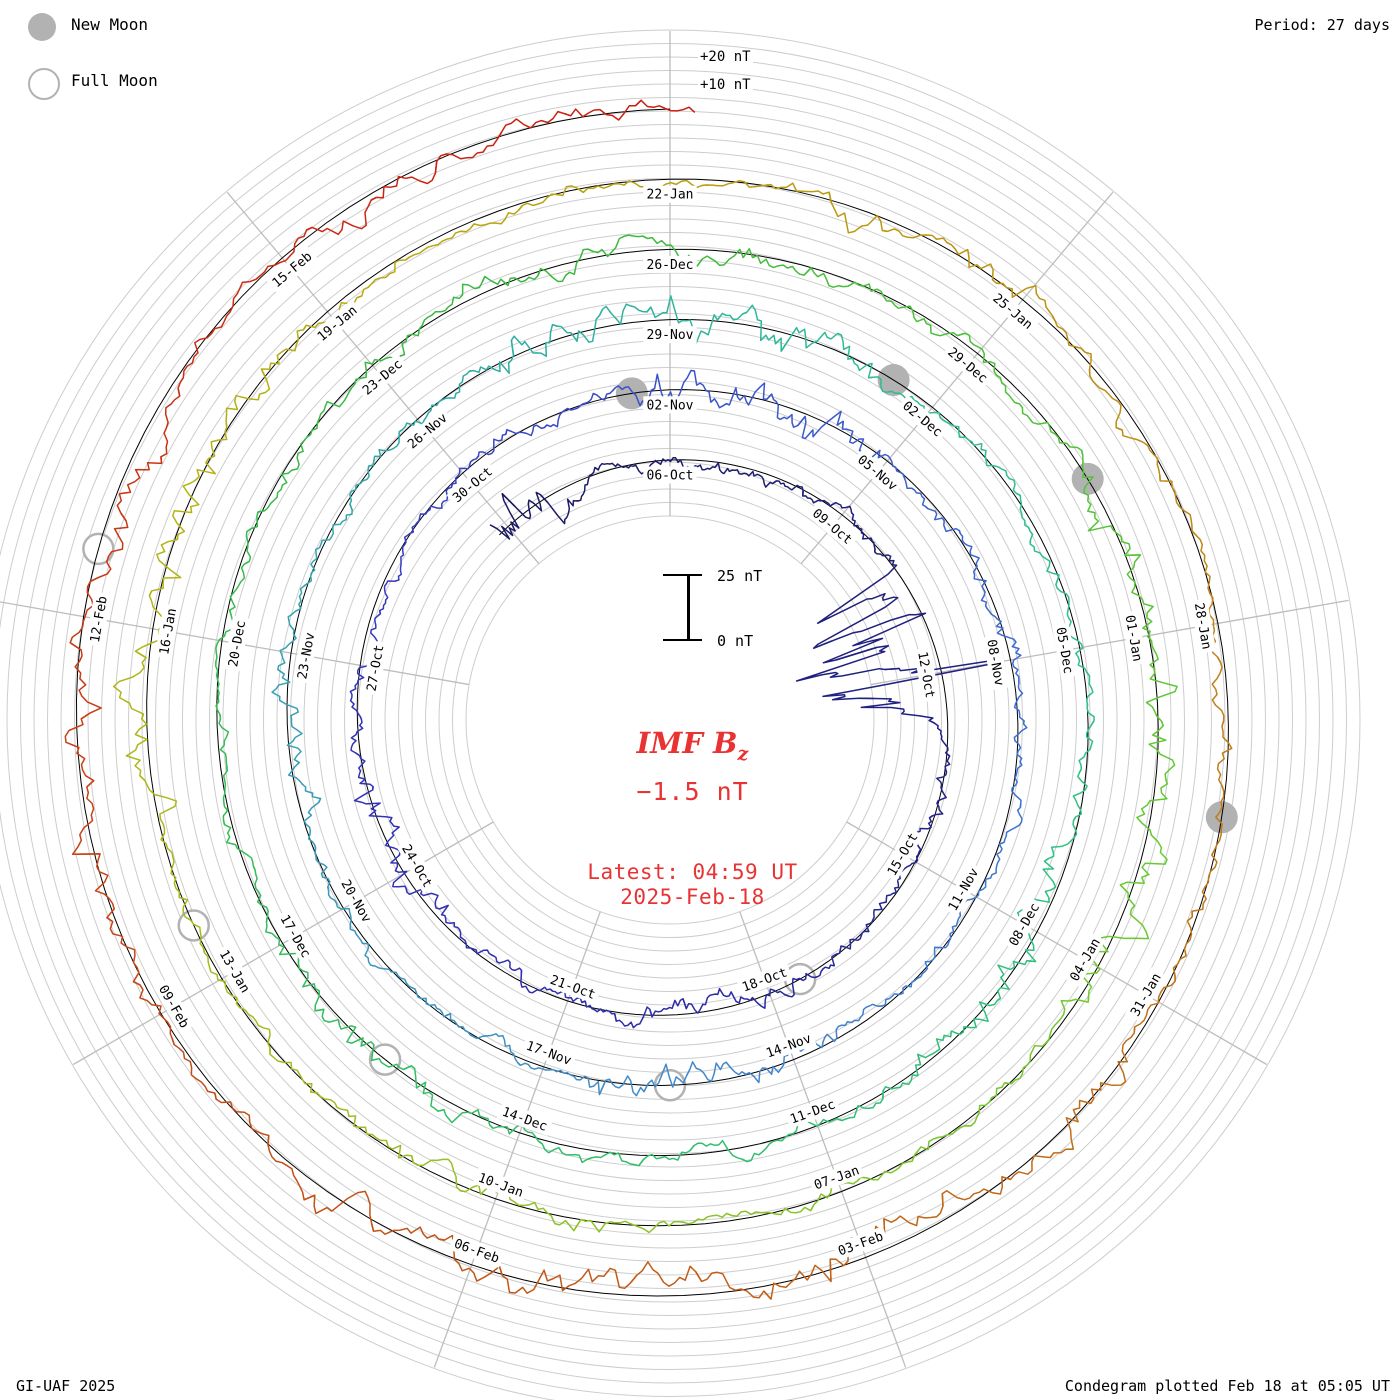  I want to click on spoke-date-label: 01-Jan, so click(1133, 638).